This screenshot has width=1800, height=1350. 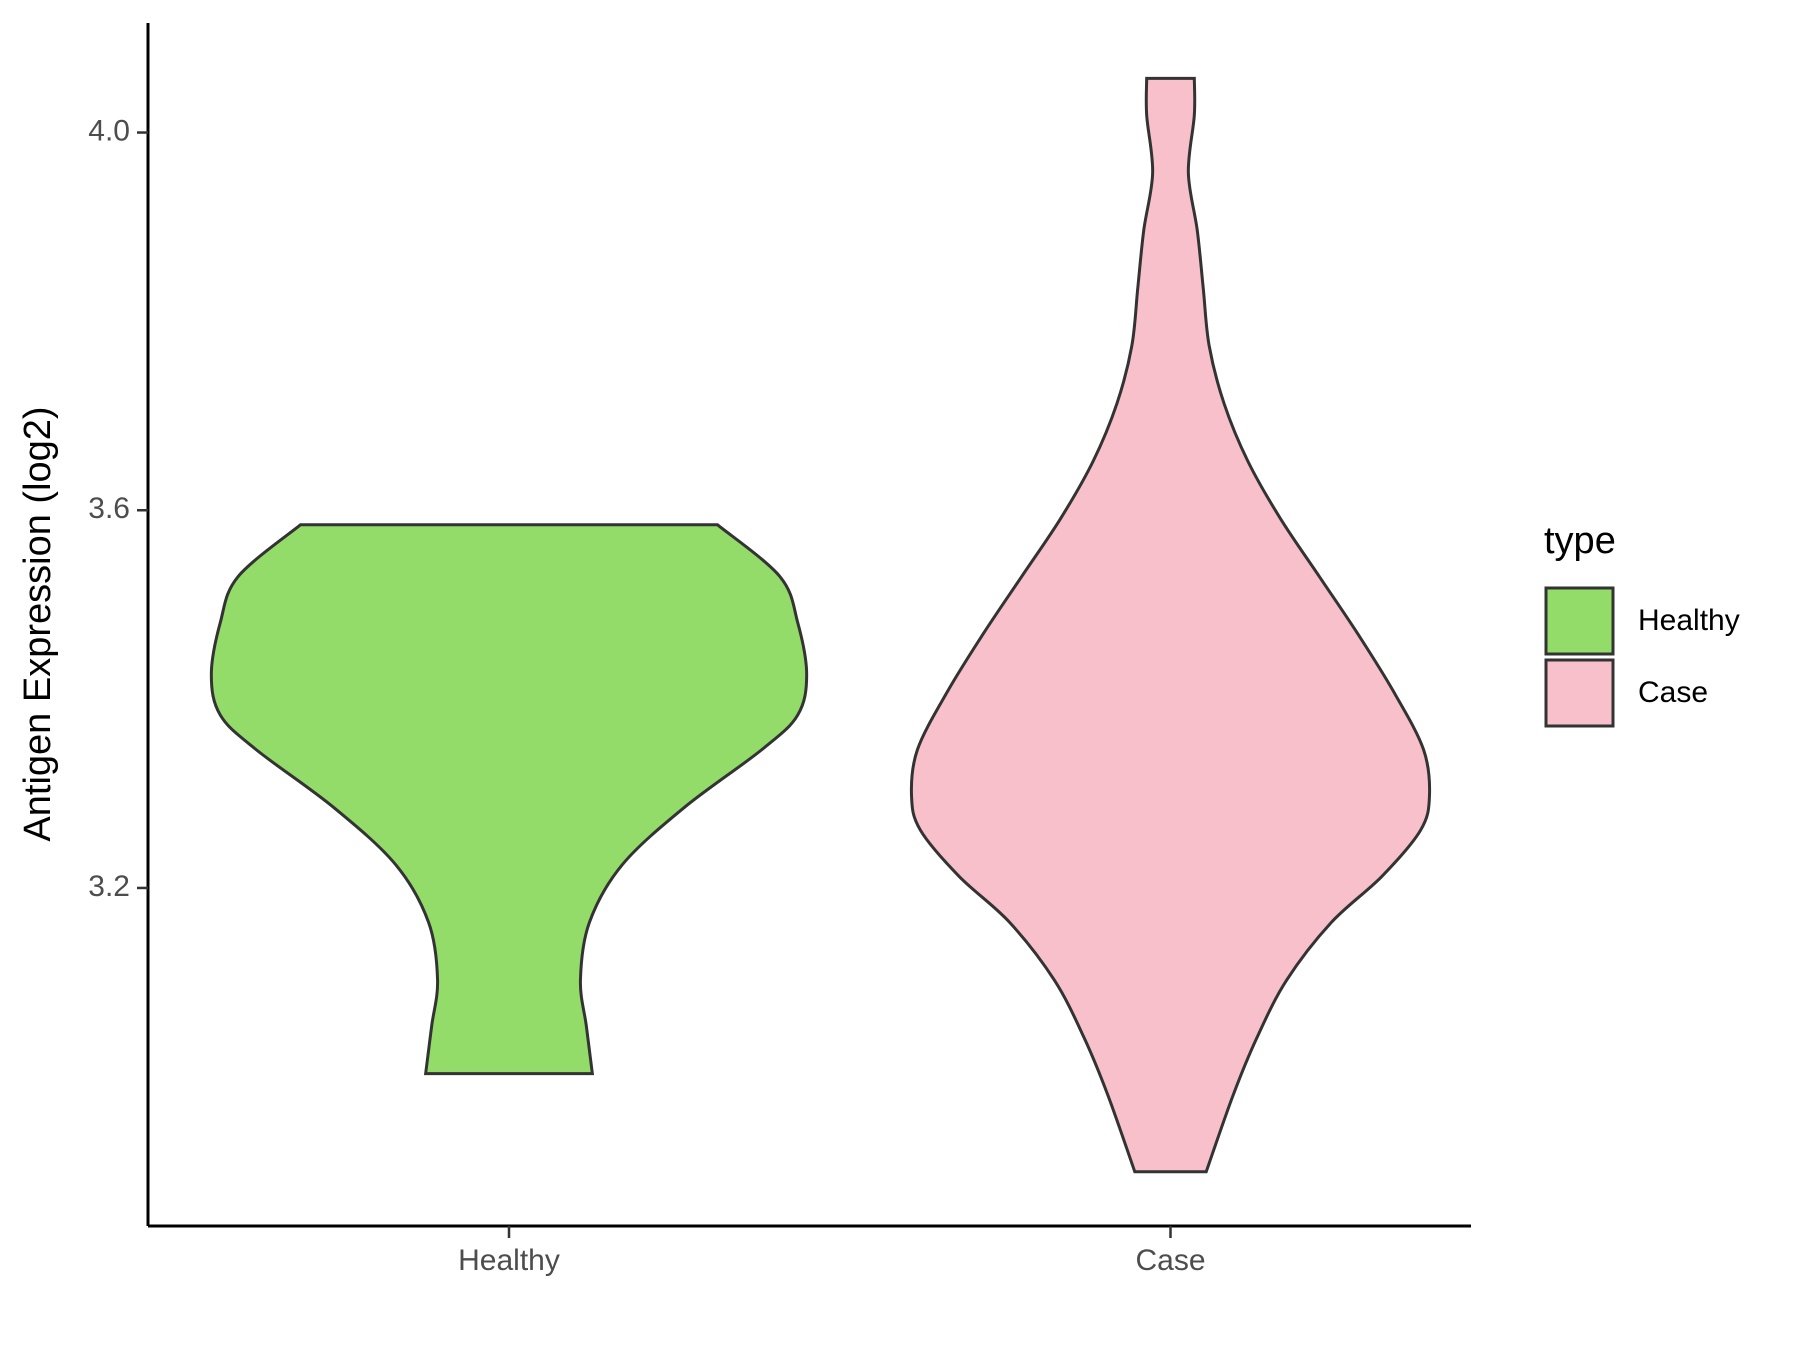 What do you see at coordinates (1580, 541) in the screenshot?
I see `legend-title: type` at bounding box center [1580, 541].